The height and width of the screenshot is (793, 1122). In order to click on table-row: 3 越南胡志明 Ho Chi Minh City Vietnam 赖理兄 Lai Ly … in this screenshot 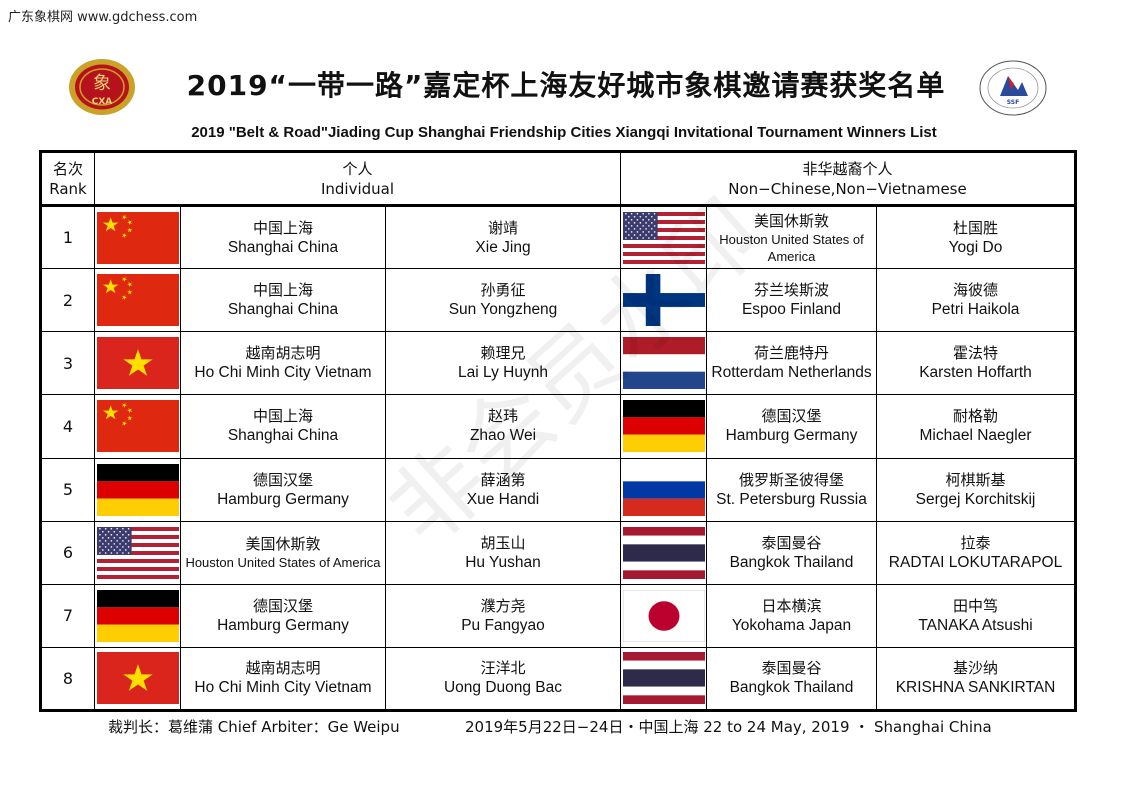, I will do `click(558, 363)`.